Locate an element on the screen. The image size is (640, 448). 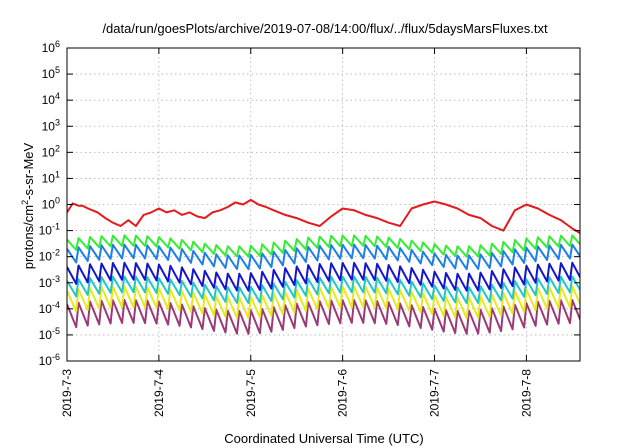
x-axis-label: Coordinated Universal Time (UTC) is located at coordinates (323, 438).